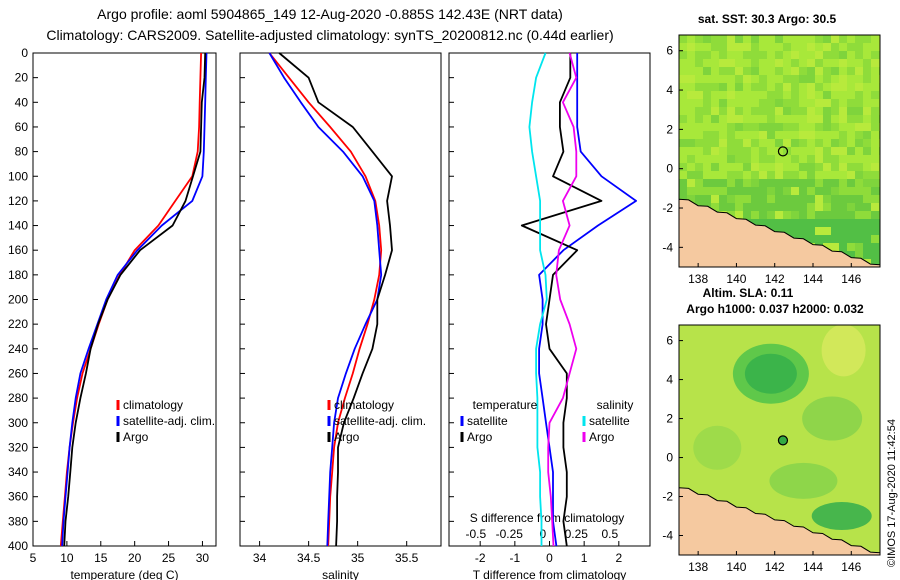  Describe the element at coordinates (18, 423) in the screenshot. I see `ytick-label-15: 300` at that location.